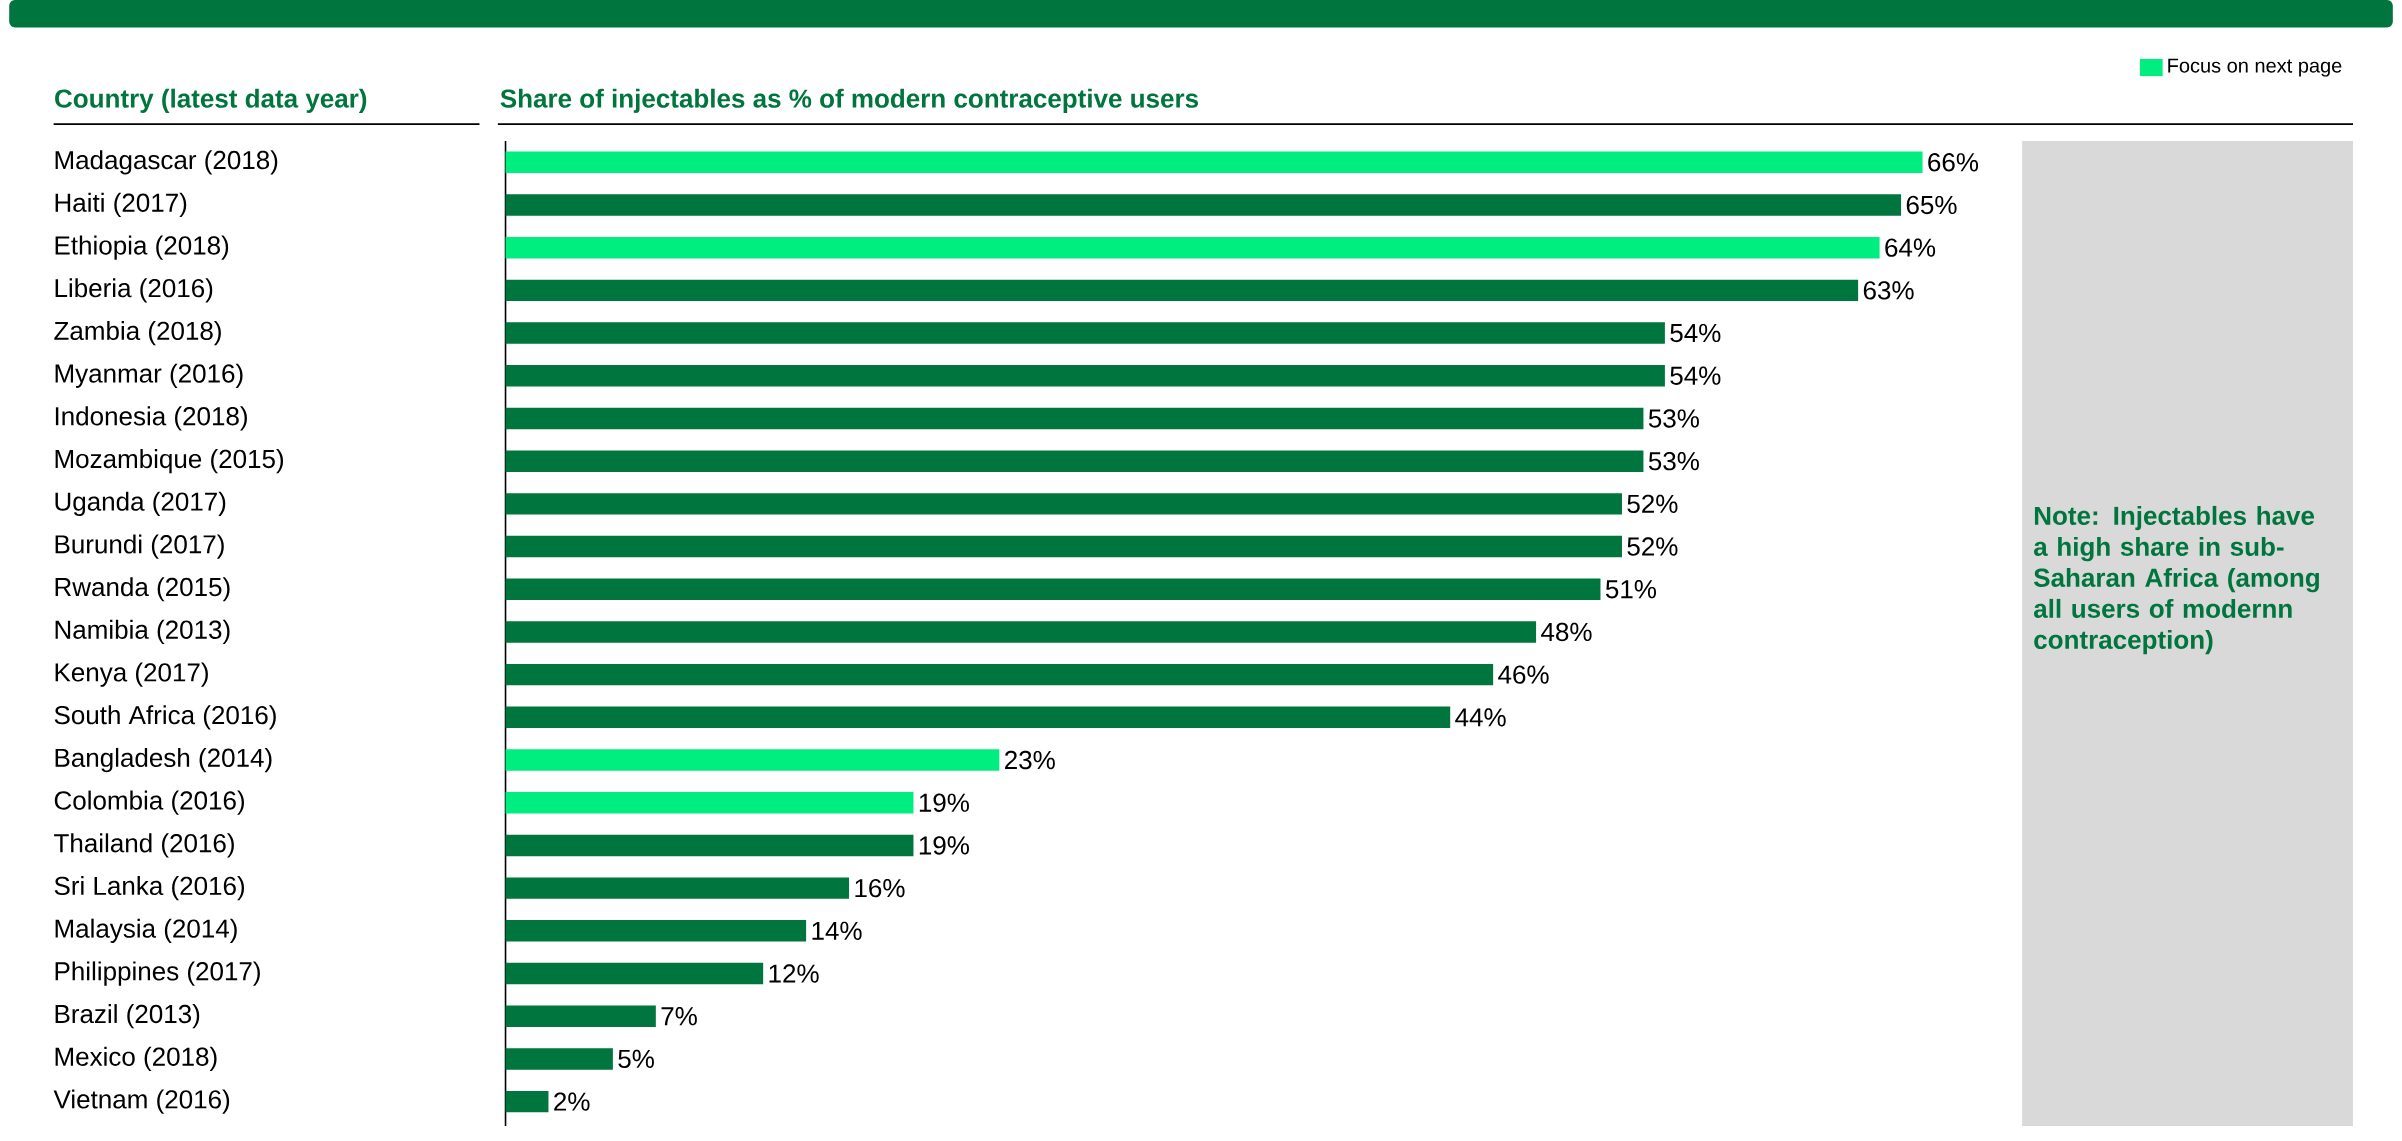 This screenshot has width=2402, height=1141. What do you see at coordinates (142, 247) in the screenshot?
I see `y-tick-label: Ethiopia (2018)` at bounding box center [142, 247].